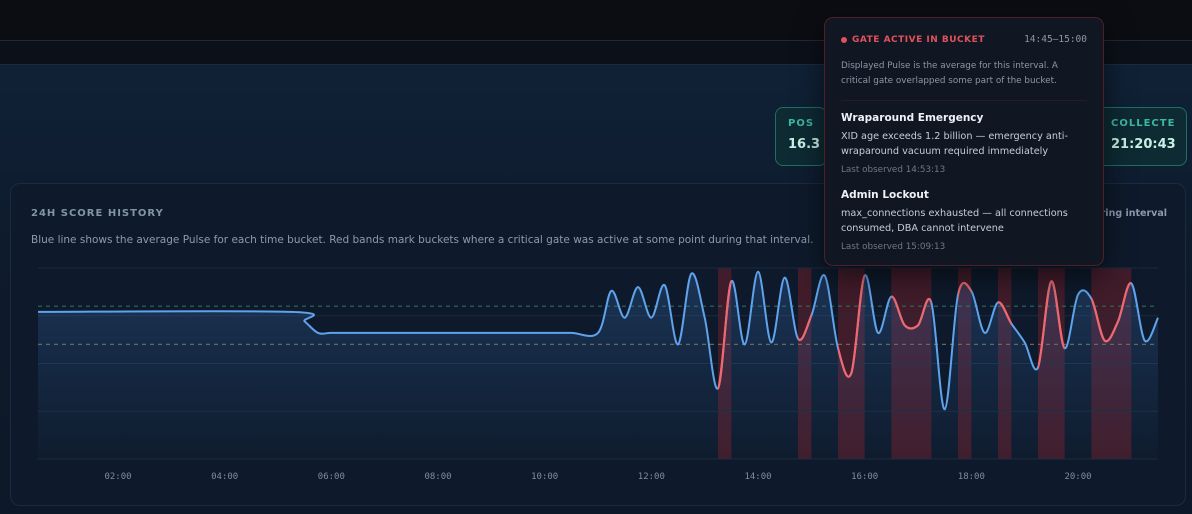 The image size is (1192, 514). I want to click on stat-card-collected: COLLECTED 21:20:43, so click(1142, 136).